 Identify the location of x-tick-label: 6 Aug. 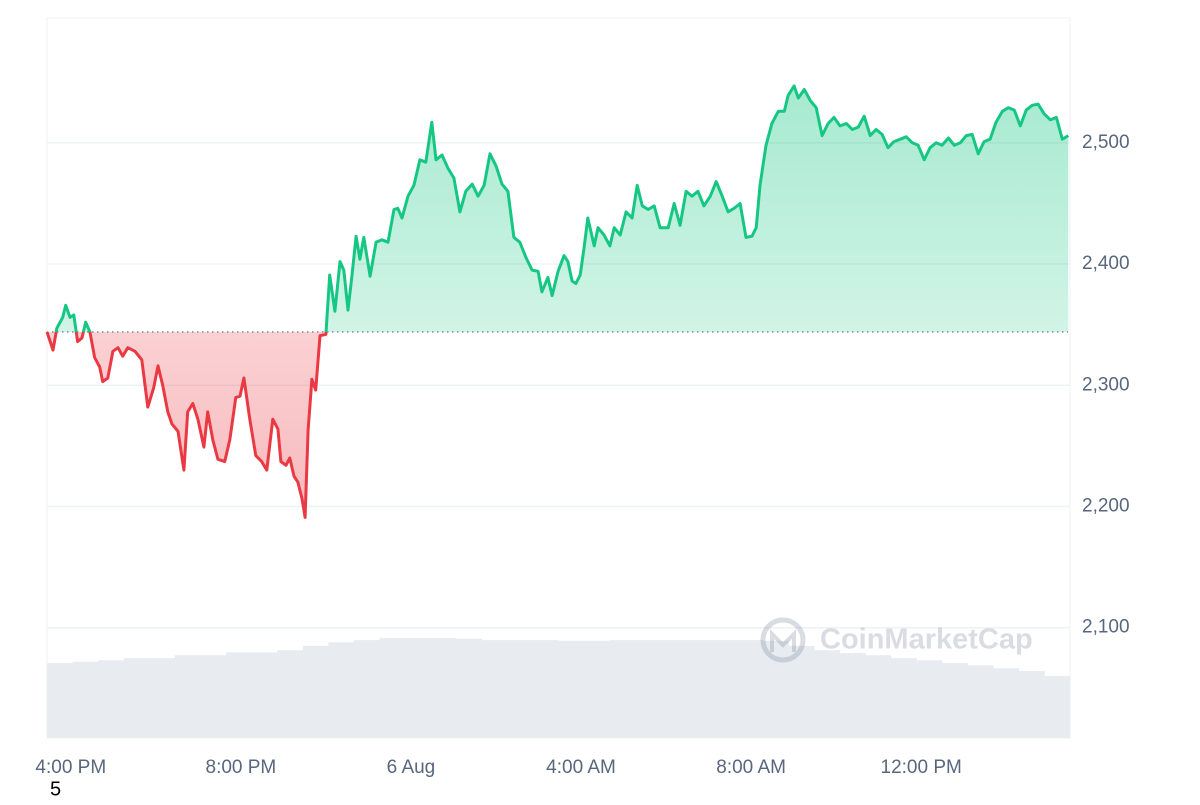
(411, 767).